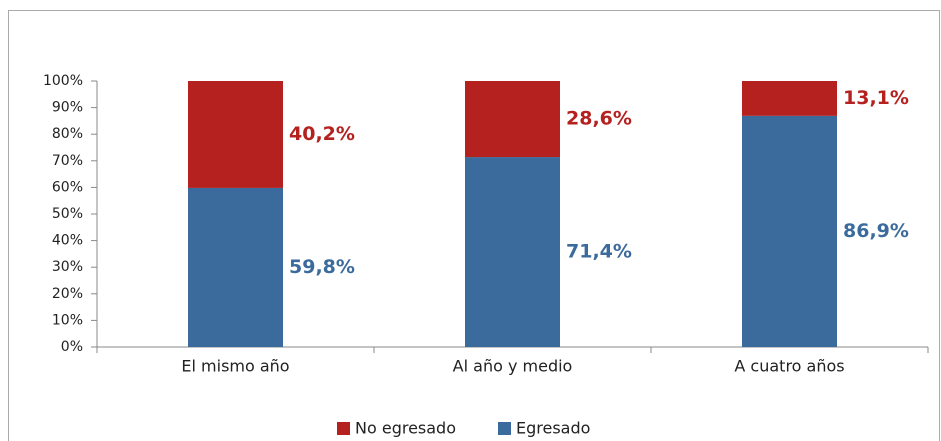 This screenshot has height=441, width=941. Describe the element at coordinates (67, 294) in the screenshot. I see `y-tick-label: 20%` at that location.